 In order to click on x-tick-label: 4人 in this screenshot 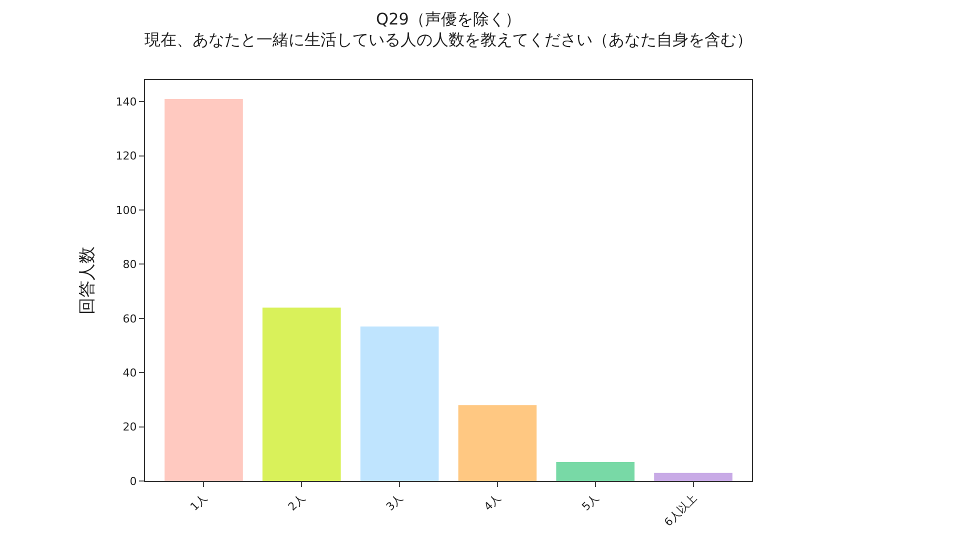, I will do `click(493, 503)`.